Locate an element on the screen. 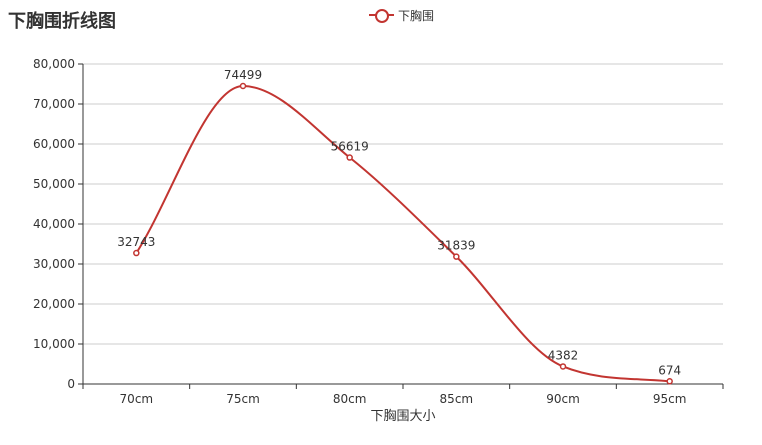 Image resolution: width=762 pixels, height=445 pixels. data-label: 31839 is located at coordinates (456, 246).